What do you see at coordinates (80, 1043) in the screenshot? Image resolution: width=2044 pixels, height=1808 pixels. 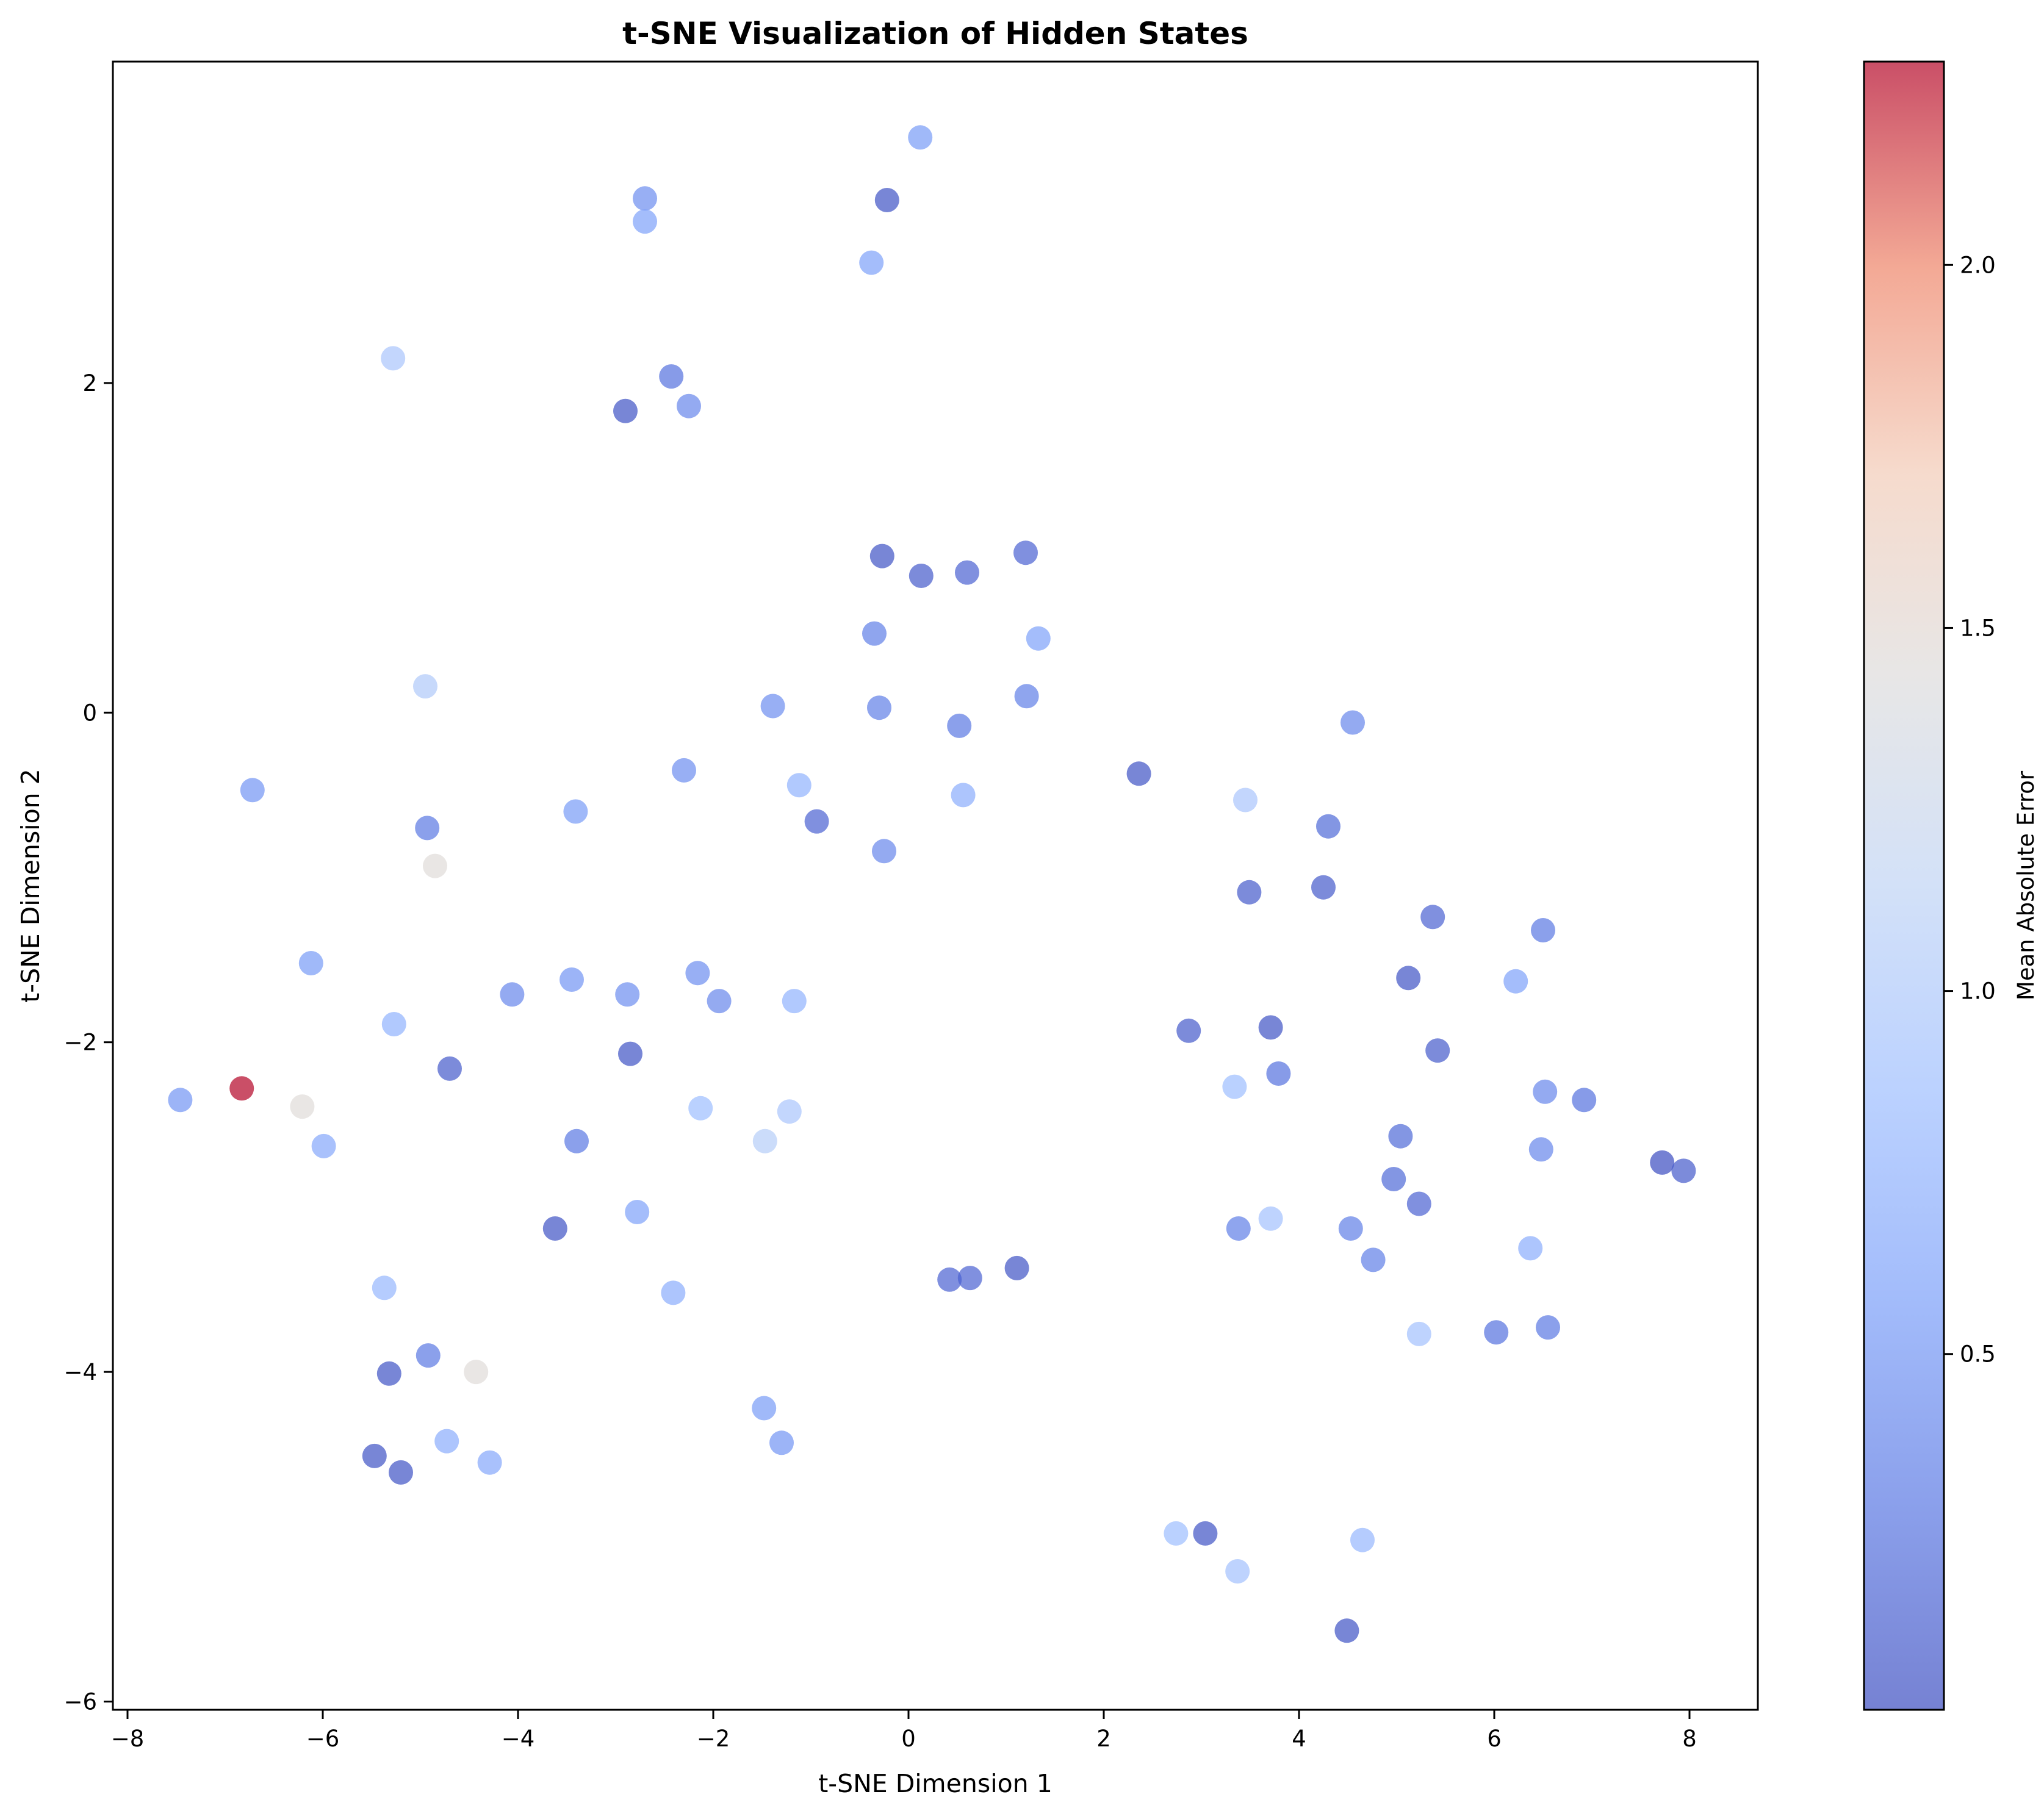 I see `y-tick-label: −2` at bounding box center [80, 1043].